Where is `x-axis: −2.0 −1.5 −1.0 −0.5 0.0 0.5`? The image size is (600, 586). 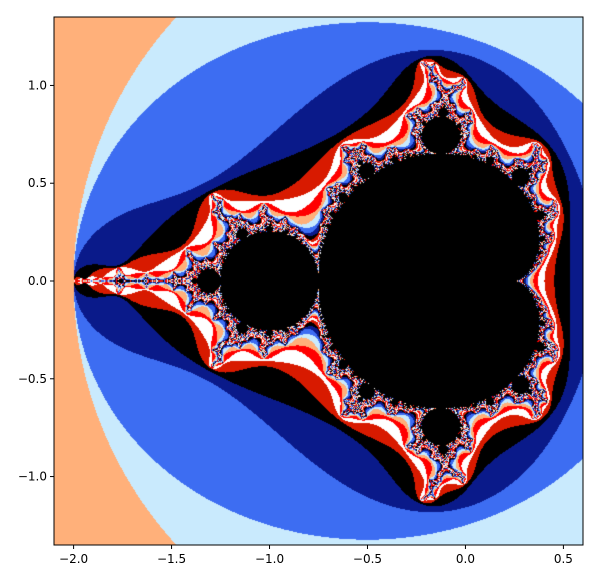 x-axis: −2.0 −1.5 −1.0 −0.5 0.0 0.5 is located at coordinates (316, 555).